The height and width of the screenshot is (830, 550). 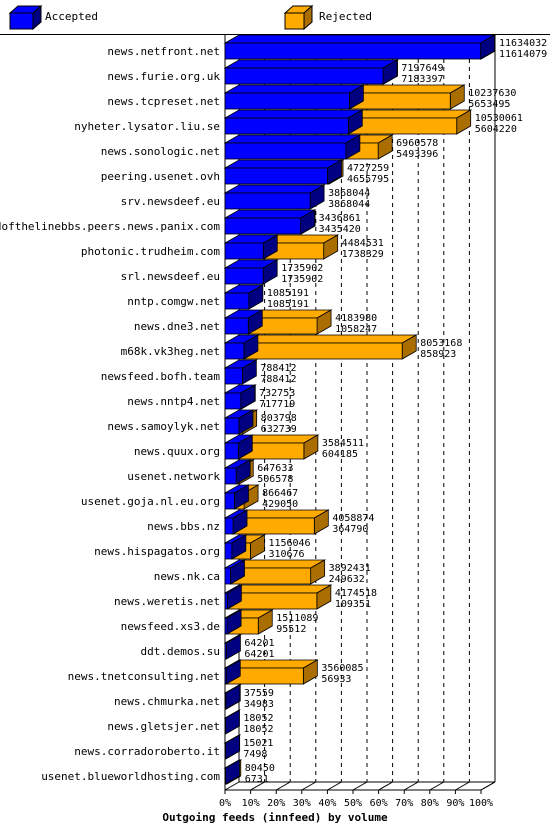 I want to click on category-label: peering.usenet.ovh, so click(x=160, y=176).